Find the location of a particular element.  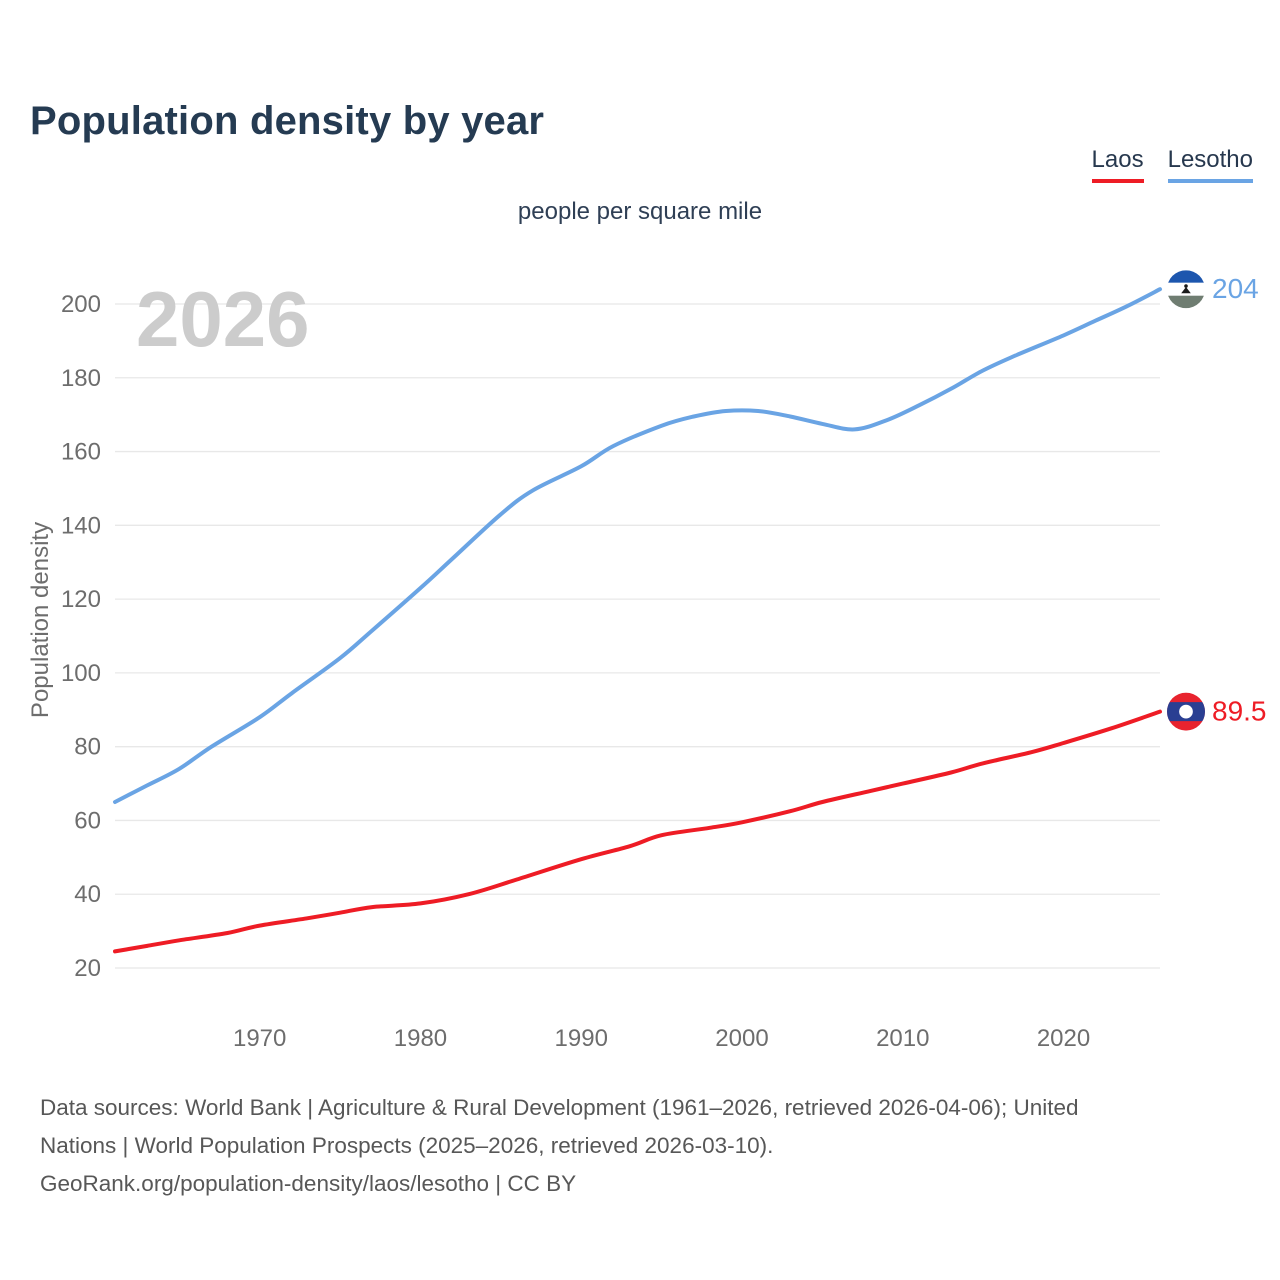

chart-unit-subtitle: people per square mile is located at coordinates (640, 211).